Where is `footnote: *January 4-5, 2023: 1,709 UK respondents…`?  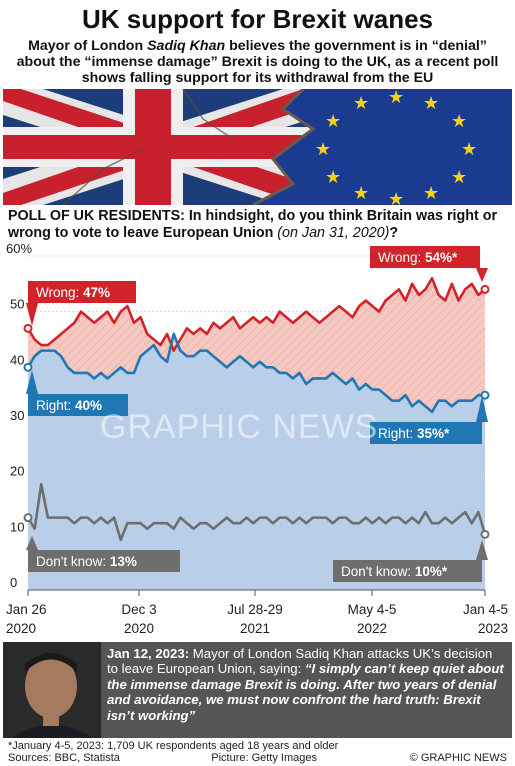
footnote: *January 4-5, 2023: 1,709 UK respondents… is located at coordinates (173, 752).